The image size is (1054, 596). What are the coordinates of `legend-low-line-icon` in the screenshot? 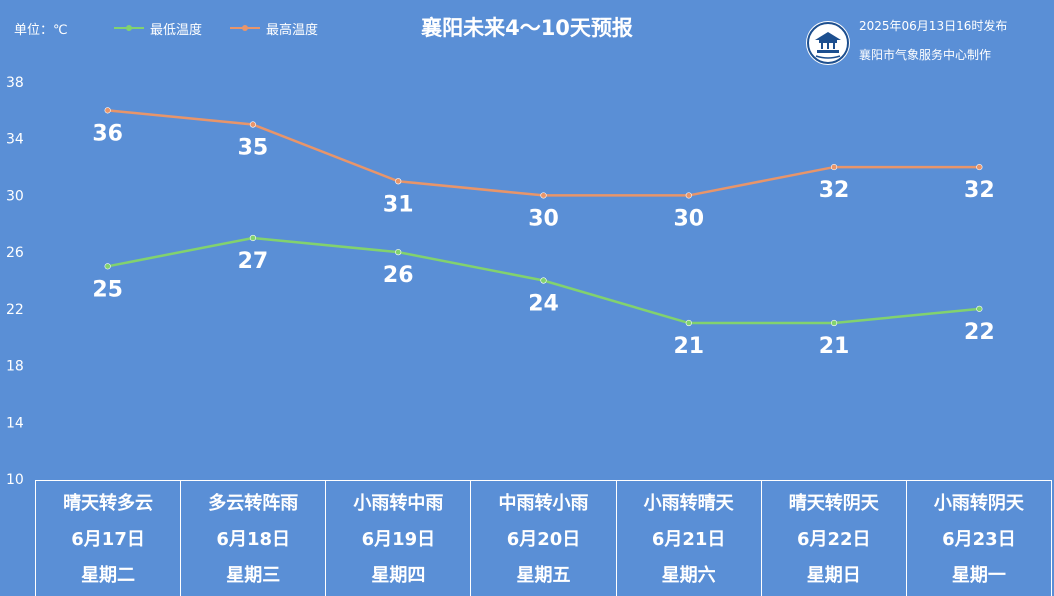 It's located at (129, 28).